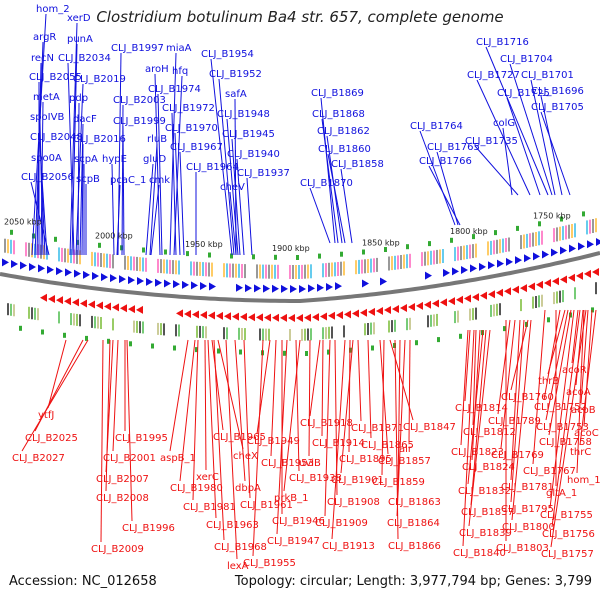  I want to click on gene-label: scpB, so click(88, 179).